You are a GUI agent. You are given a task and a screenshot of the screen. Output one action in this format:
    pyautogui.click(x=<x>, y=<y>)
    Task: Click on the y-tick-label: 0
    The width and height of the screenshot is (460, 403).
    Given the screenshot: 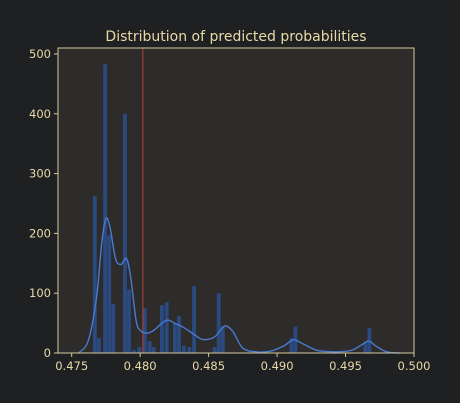 What is the action you would take?
    pyautogui.click(x=47, y=353)
    